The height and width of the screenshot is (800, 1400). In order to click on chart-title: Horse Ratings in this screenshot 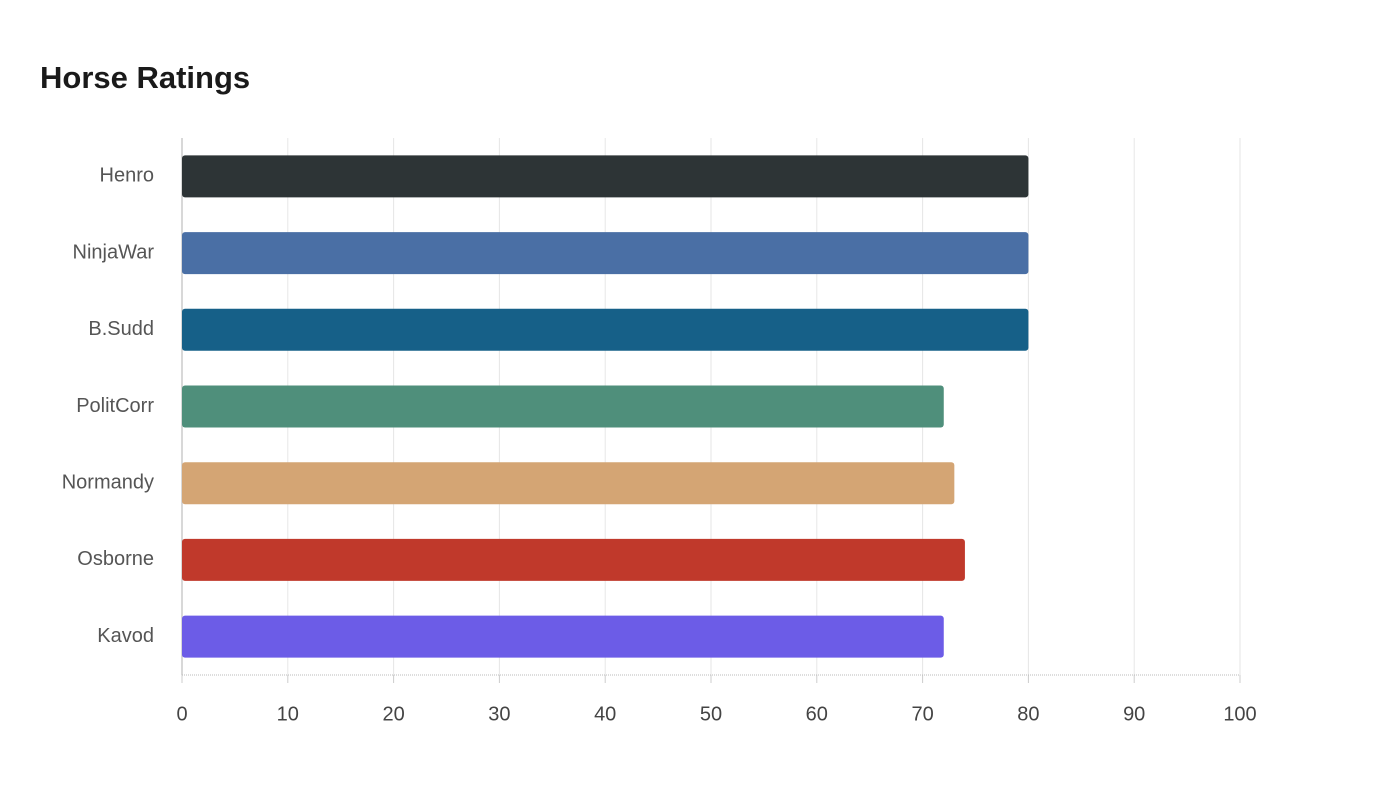, I will do `click(145, 77)`.